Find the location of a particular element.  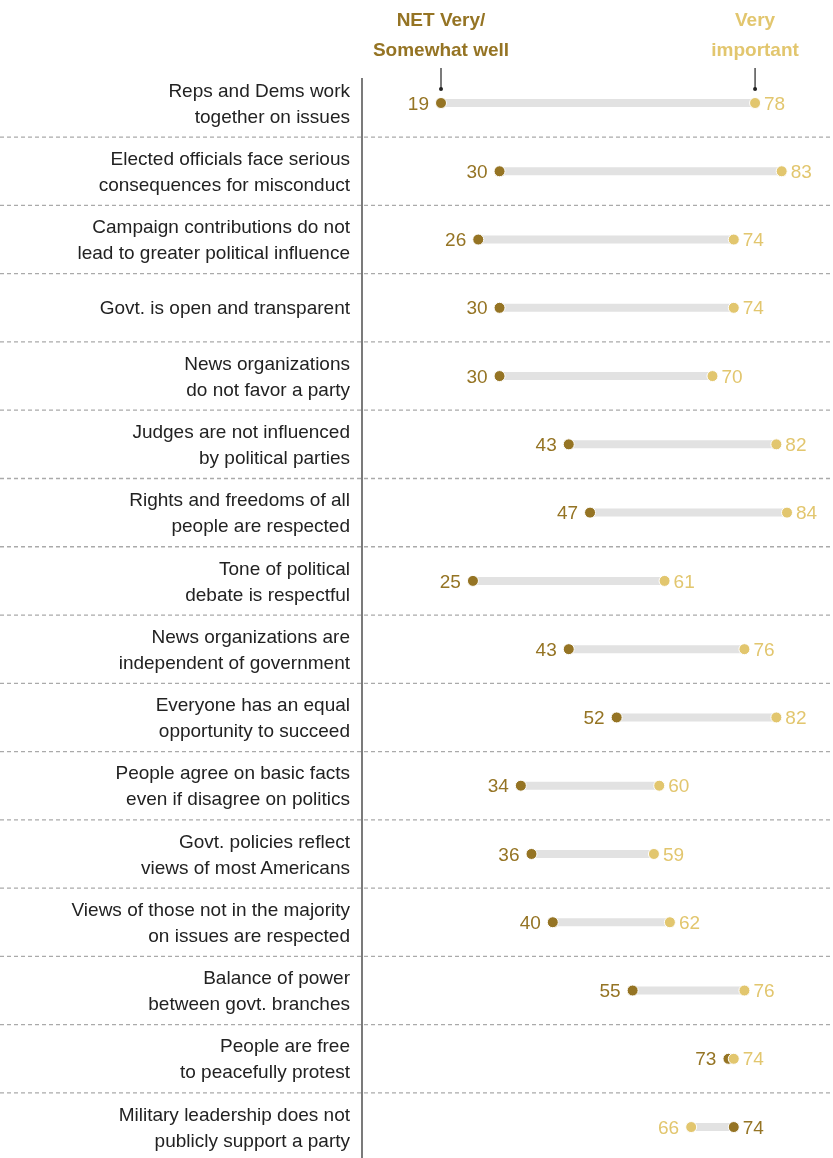

data-label: 73 is located at coordinates (706, 1059).